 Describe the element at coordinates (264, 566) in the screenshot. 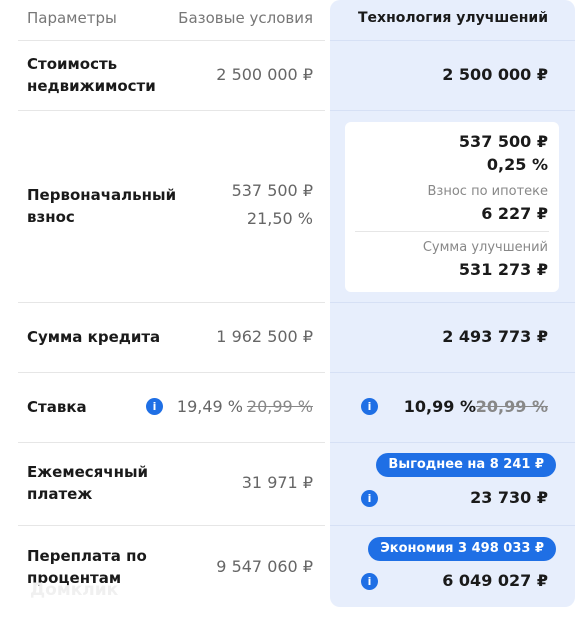

I see `base-value: 9 547 060 ₽` at that location.